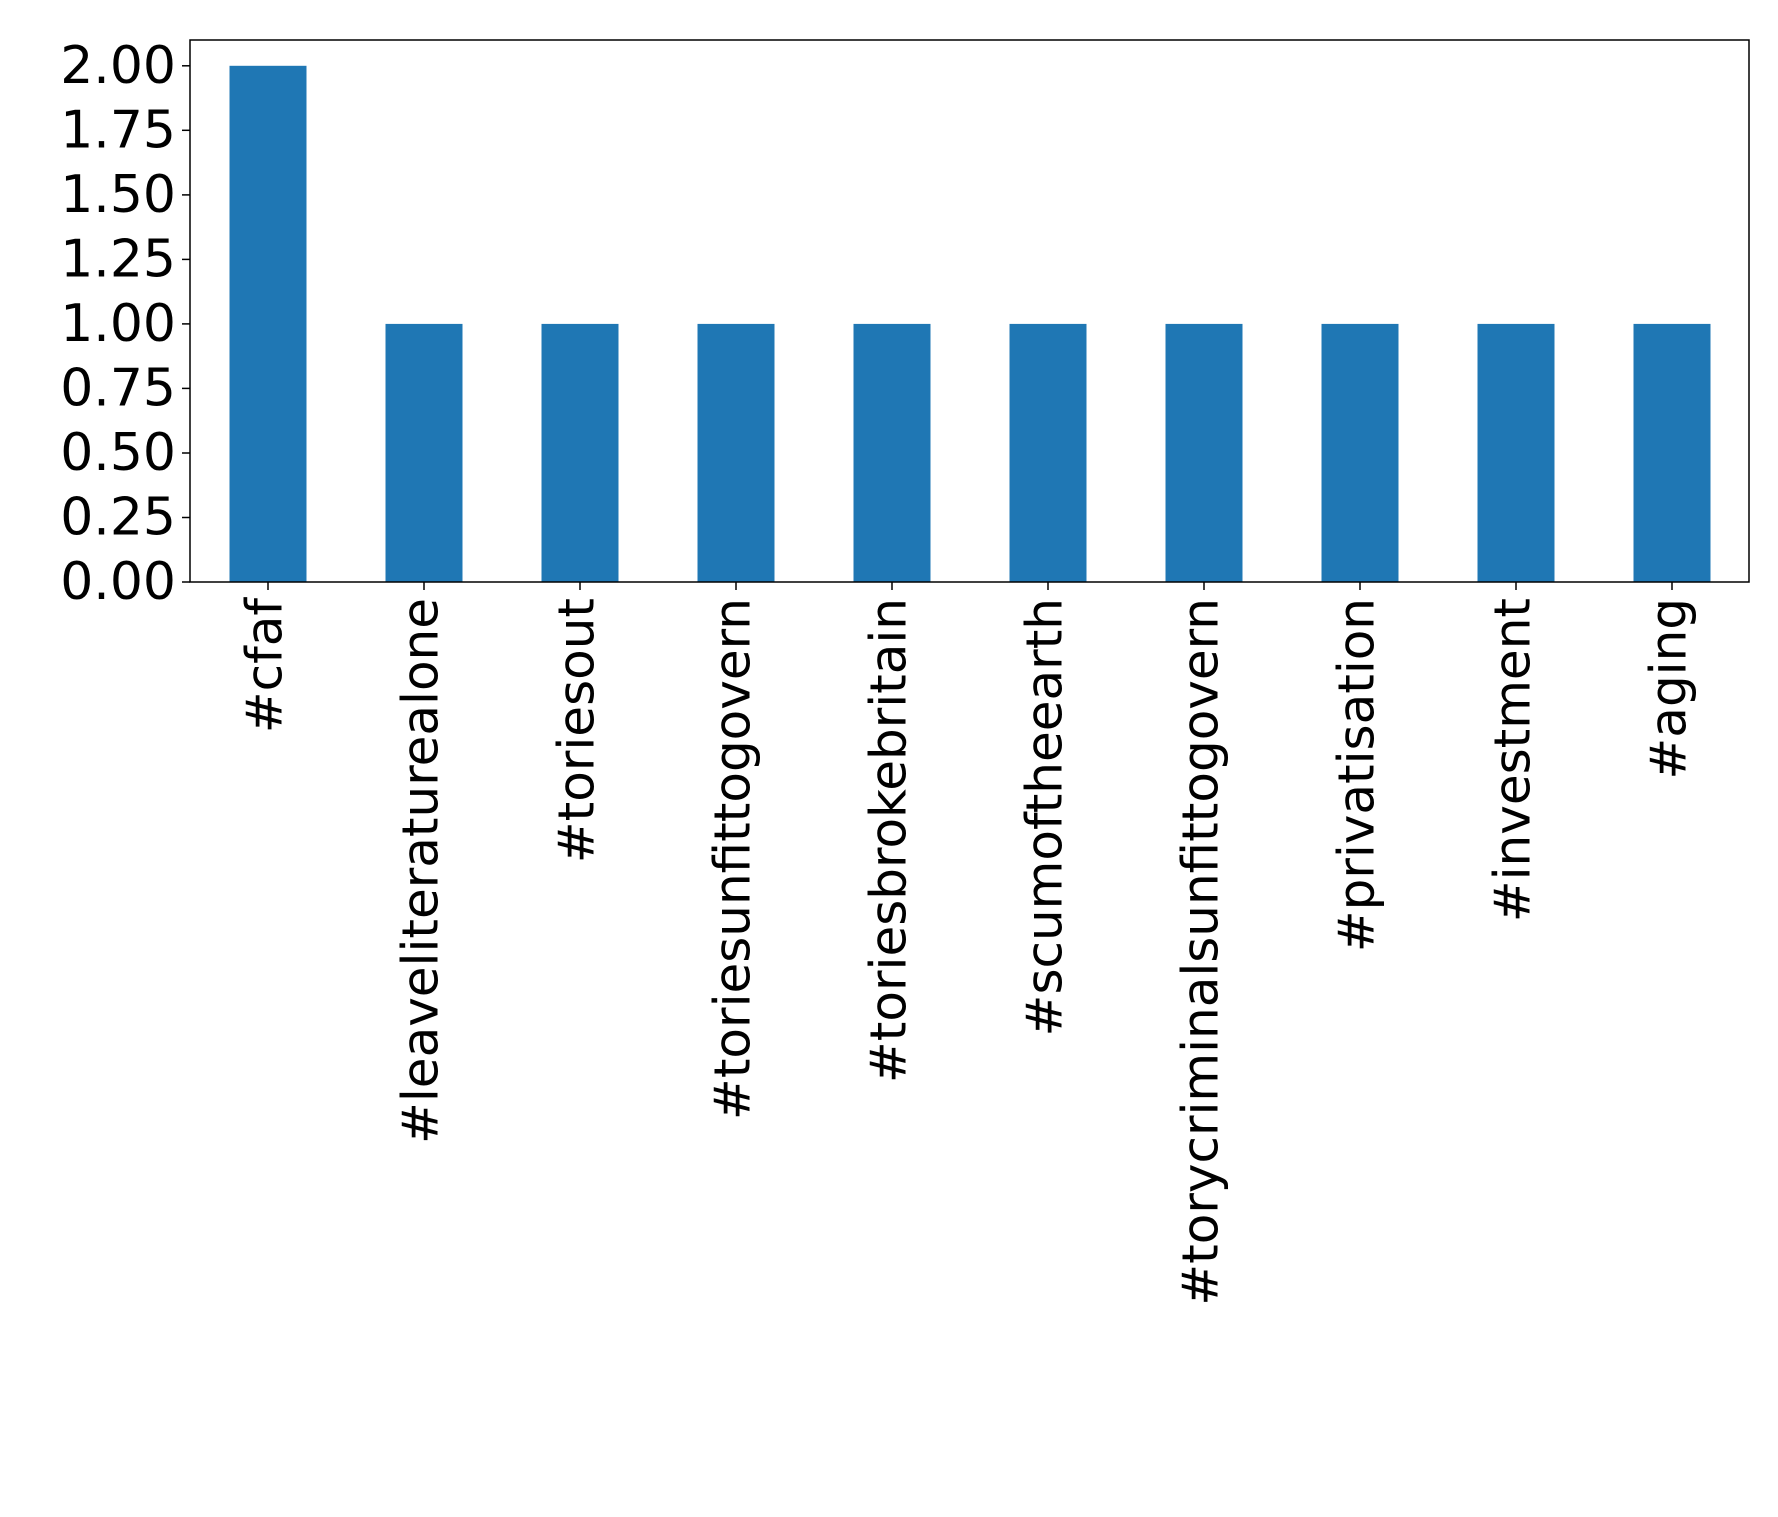  Describe the element at coordinates (1045, 817) in the screenshot. I see `x-tick-label: #scumoftheearth` at that location.